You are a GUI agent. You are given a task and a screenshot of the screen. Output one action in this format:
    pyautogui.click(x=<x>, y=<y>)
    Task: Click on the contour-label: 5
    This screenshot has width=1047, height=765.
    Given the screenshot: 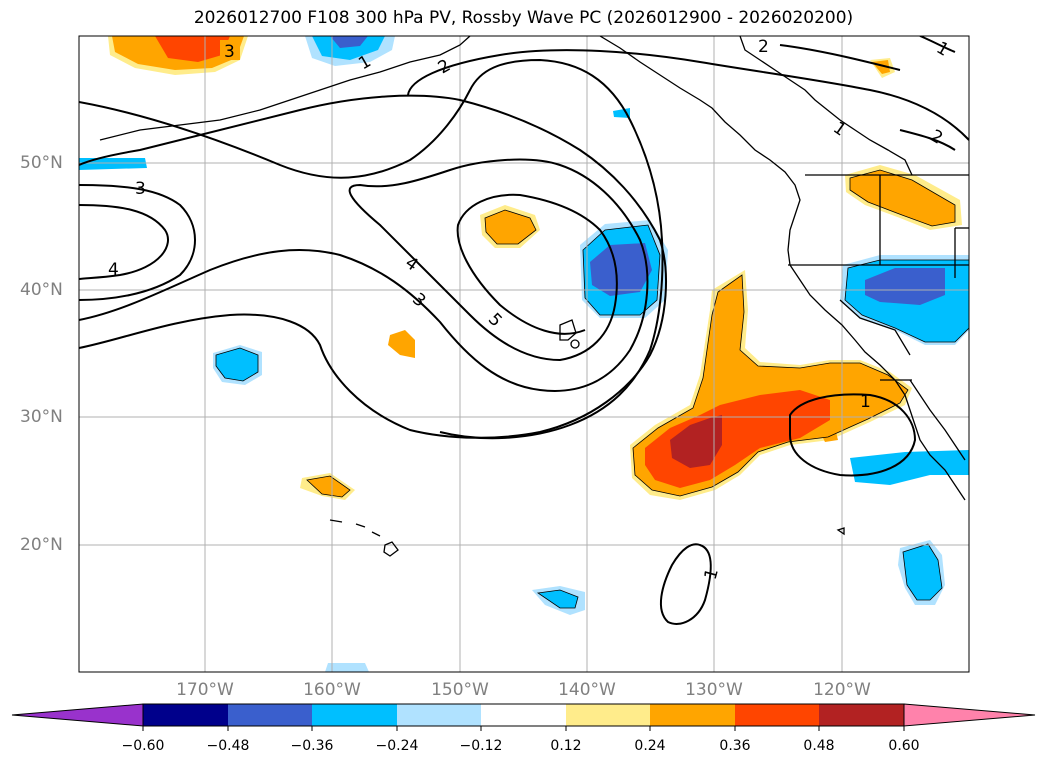 What is the action you would take?
    pyautogui.click(x=495, y=320)
    